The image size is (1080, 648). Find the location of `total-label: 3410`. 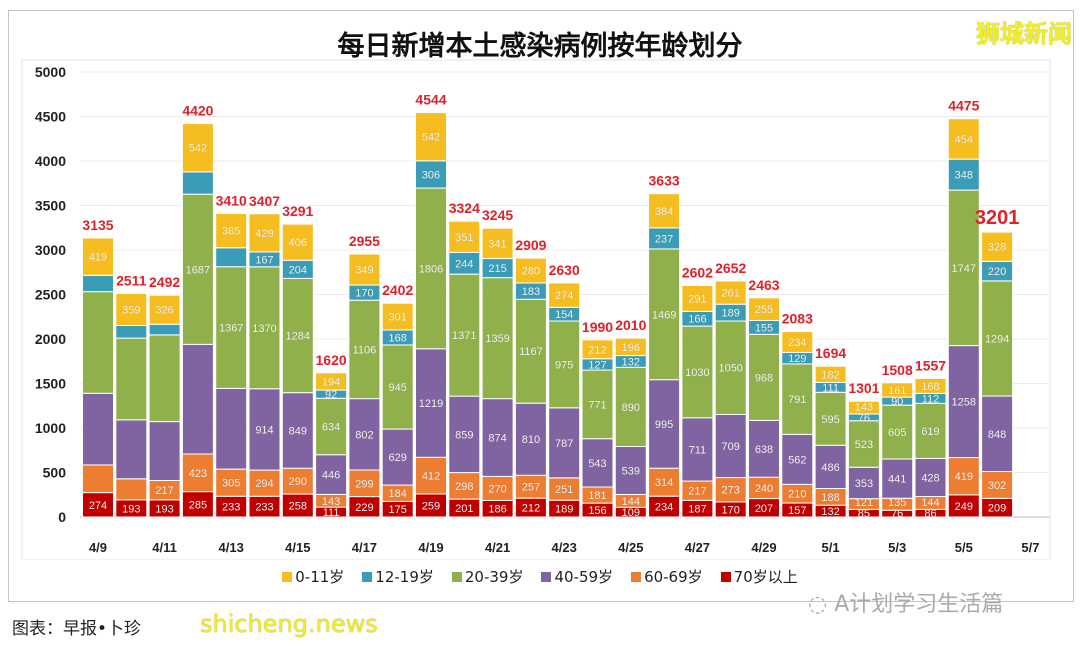

total-label: 3410 is located at coordinates (231, 201).